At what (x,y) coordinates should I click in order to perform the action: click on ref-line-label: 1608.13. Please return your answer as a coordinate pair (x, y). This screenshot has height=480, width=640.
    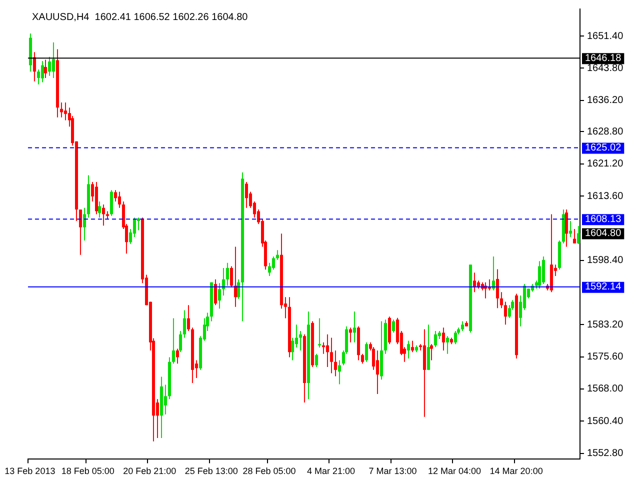
    Looking at the image, I should click on (603, 219).